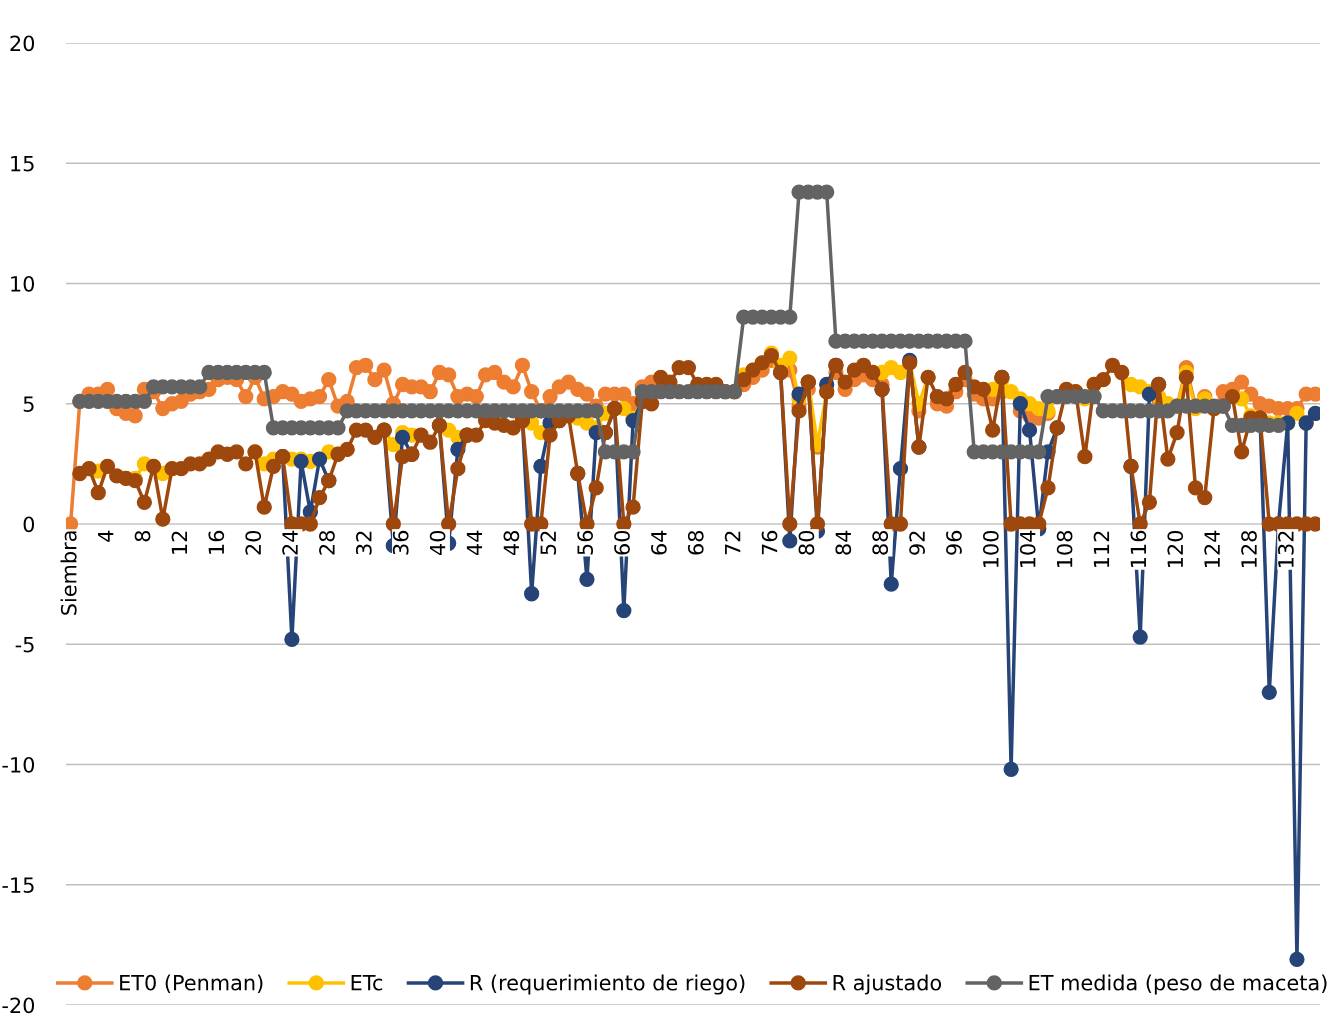 This screenshot has width=1337, height=1016. What do you see at coordinates (622, 542) in the screenshot?
I see `x-tick-label: 60` at bounding box center [622, 542].